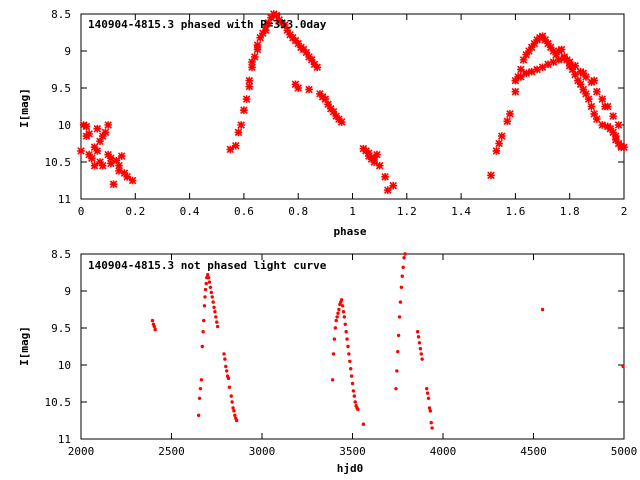 This screenshot has width=640, height=480. I want to click on y-tick-label: 11, so click(64, 439).